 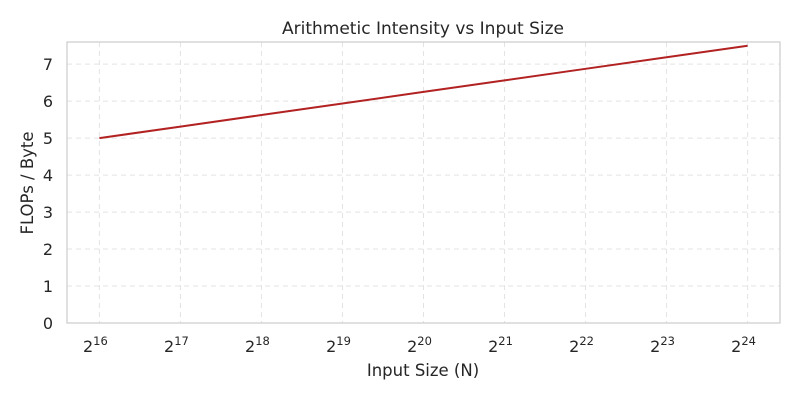 What do you see at coordinates (48, 194) in the screenshot?
I see `y-tick-labels: 0 1 2 3 4 5 6 7` at bounding box center [48, 194].